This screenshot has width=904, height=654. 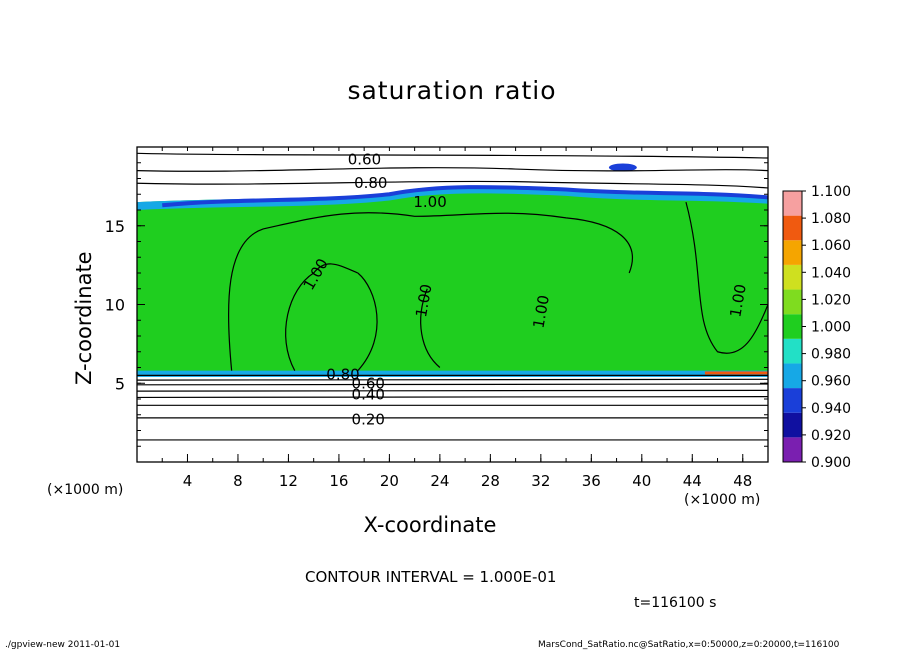 I want to click on x-tick-label: 12, so click(x=288, y=481).